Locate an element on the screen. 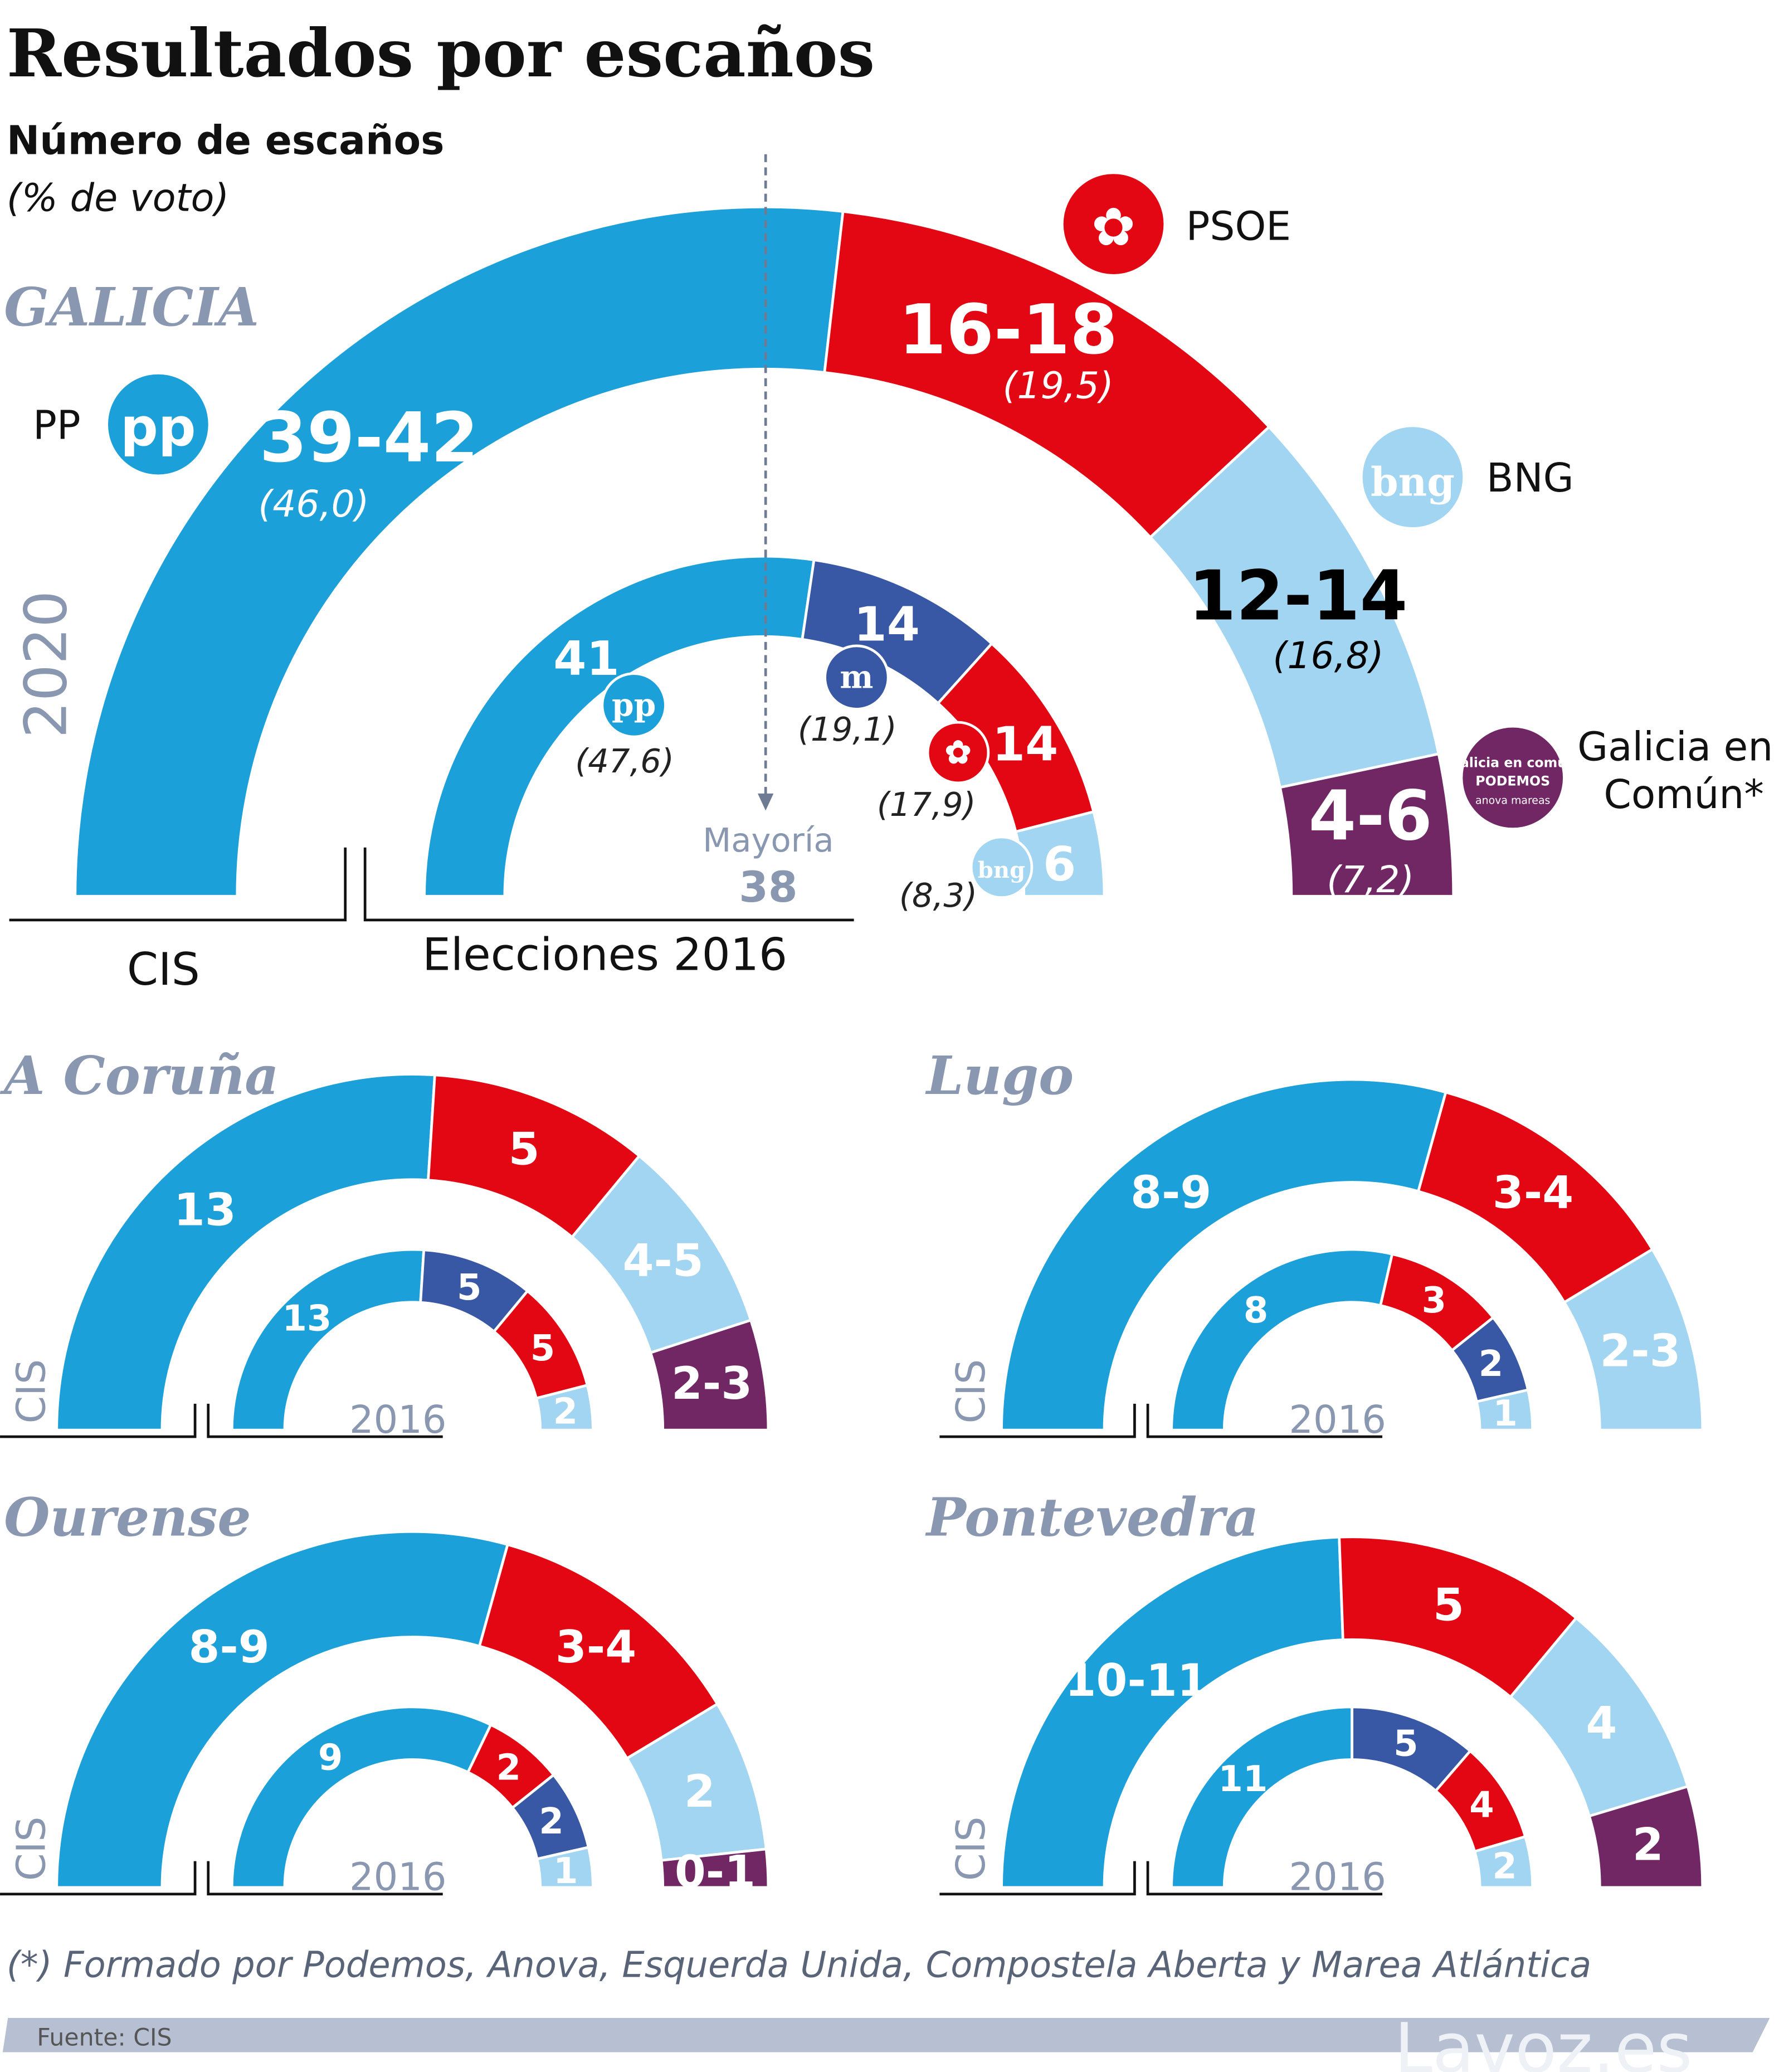 This screenshot has width=1779, height=2072. svg-text: bng is located at coordinates (1002, 870).